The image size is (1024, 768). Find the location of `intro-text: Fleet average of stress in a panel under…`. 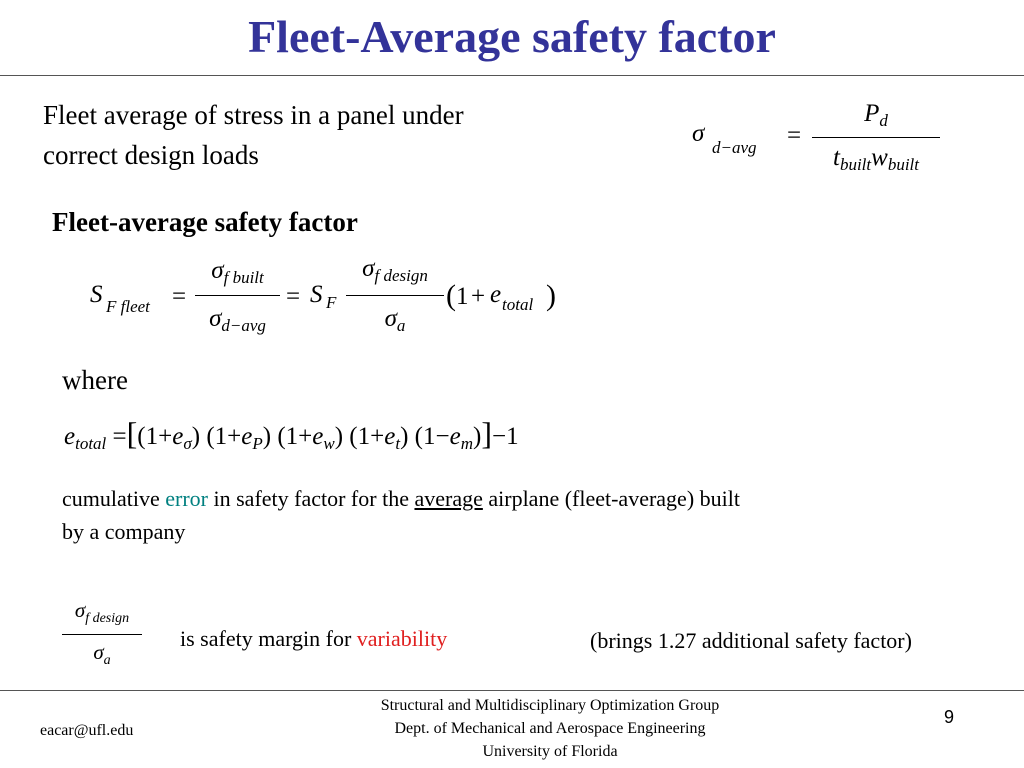

intro-text: Fleet average of stress in a panel under… is located at coordinates (253, 135).